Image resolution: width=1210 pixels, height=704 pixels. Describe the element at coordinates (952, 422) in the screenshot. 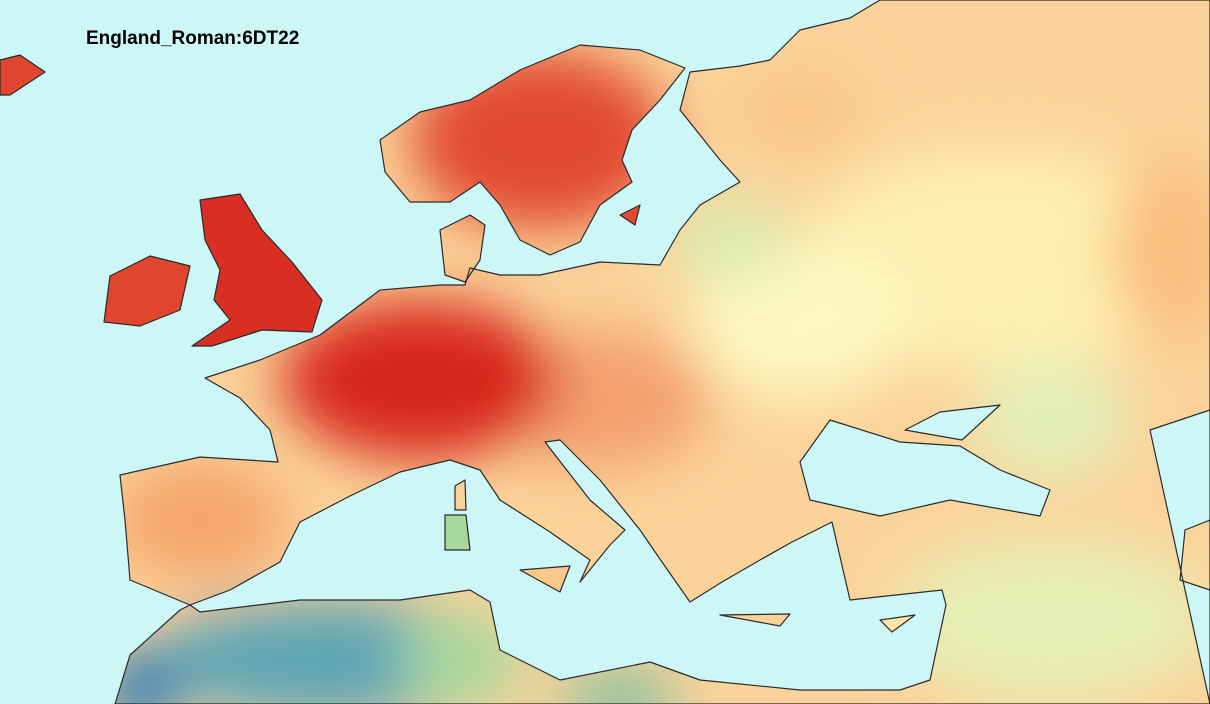

I see `sea-of-azov` at that location.